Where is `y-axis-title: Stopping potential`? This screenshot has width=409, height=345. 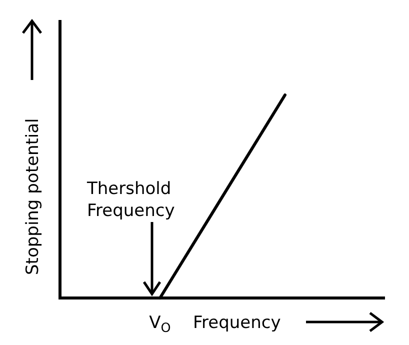 y-axis-title: Stopping potential is located at coordinates (33, 196).